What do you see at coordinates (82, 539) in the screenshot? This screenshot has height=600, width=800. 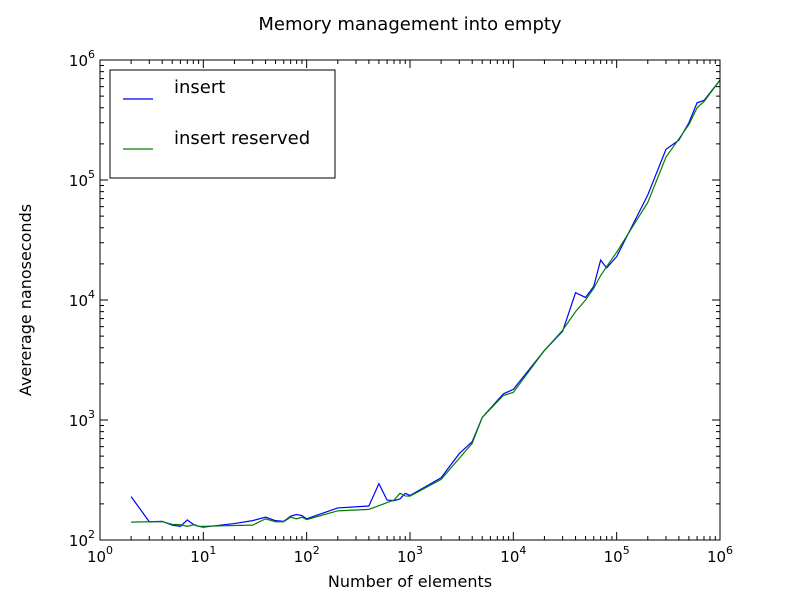 I see `y-tick-label: 10²` at bounding box center [82, 539].